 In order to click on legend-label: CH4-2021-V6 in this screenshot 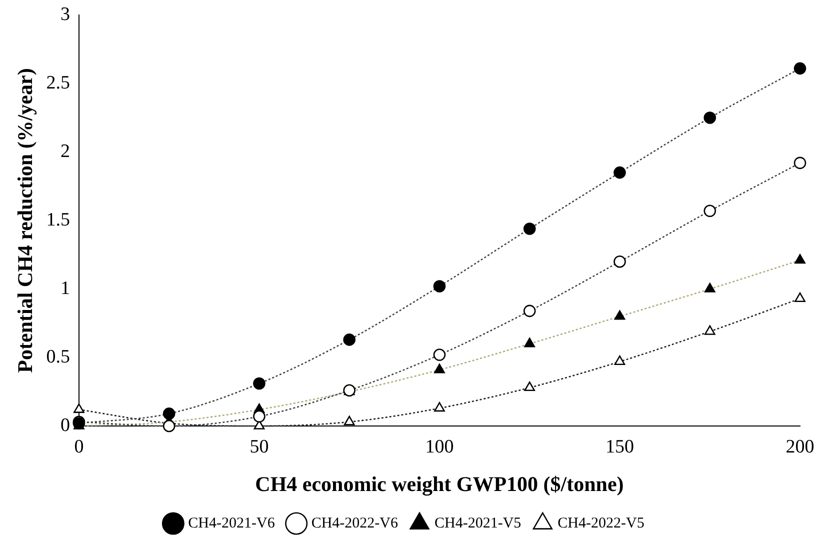, I will do `click(232, 523)`.